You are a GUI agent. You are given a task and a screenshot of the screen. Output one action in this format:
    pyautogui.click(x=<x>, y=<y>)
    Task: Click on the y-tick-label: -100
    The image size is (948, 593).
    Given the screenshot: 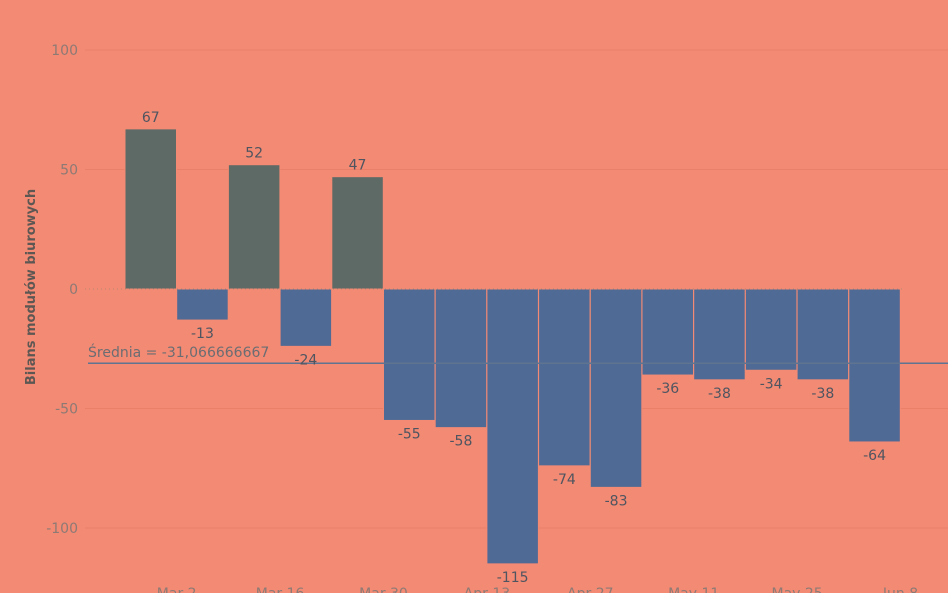 What is the action you would take?
    pyautogui.click(x=62, y=529)
    